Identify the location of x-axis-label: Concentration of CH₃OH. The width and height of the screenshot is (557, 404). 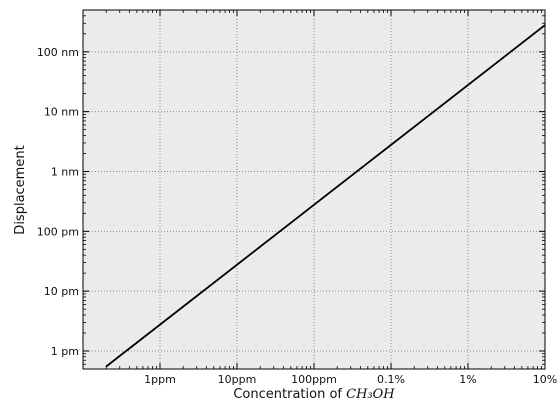
(314, 394).